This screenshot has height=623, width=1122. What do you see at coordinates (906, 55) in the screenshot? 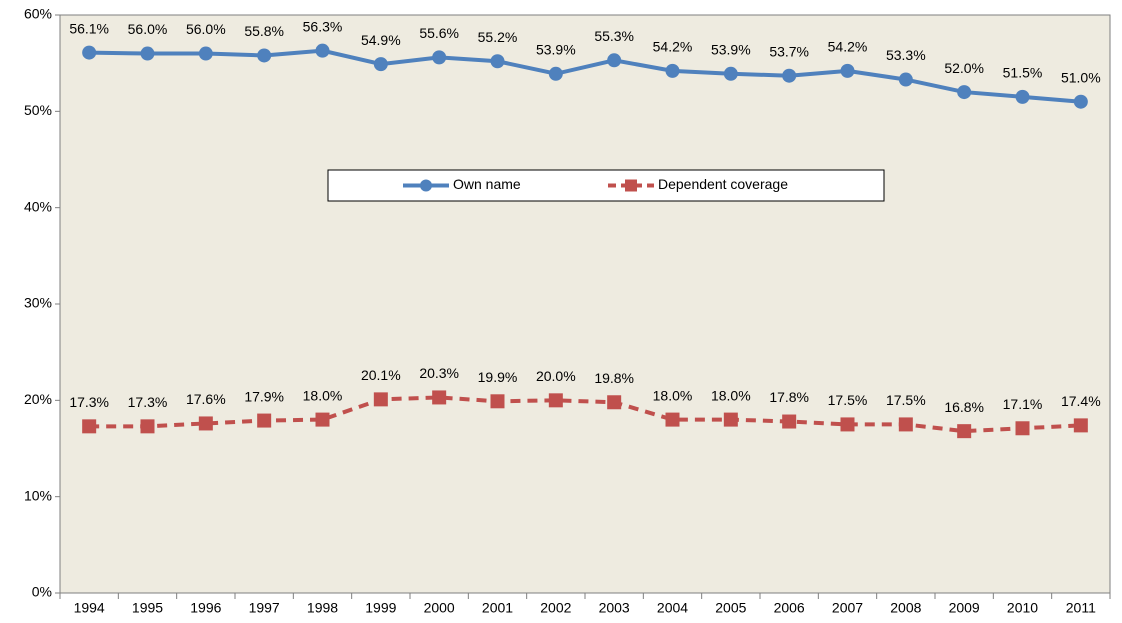
I see `data-label: 53.3%` at bounding box center [906, 55].